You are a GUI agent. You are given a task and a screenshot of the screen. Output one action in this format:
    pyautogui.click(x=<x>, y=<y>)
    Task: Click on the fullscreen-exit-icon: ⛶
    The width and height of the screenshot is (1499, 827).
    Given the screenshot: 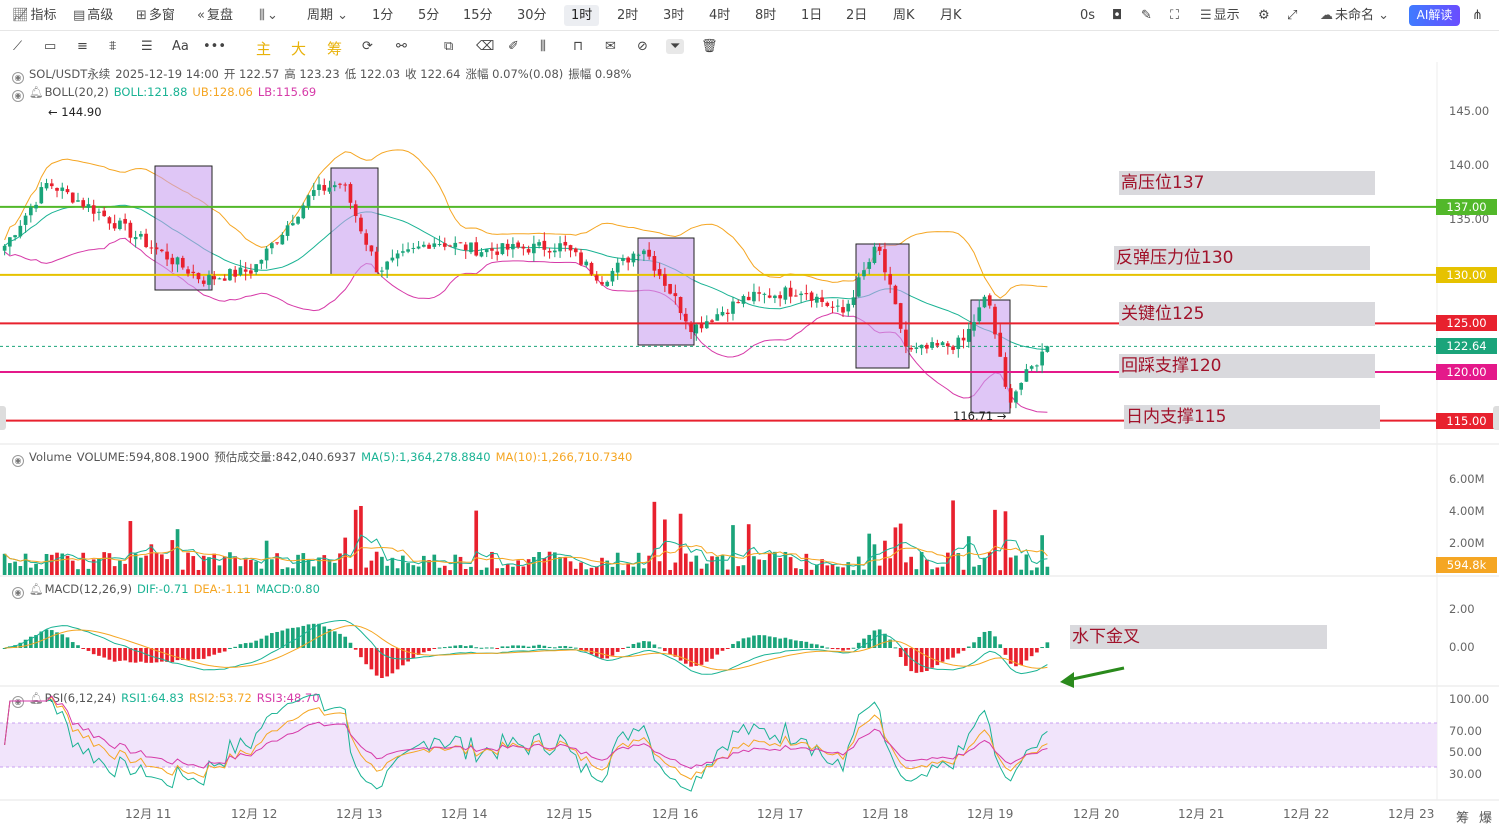 What is the action you would take?
    pyautogui.click(x=1175, y=15)
    